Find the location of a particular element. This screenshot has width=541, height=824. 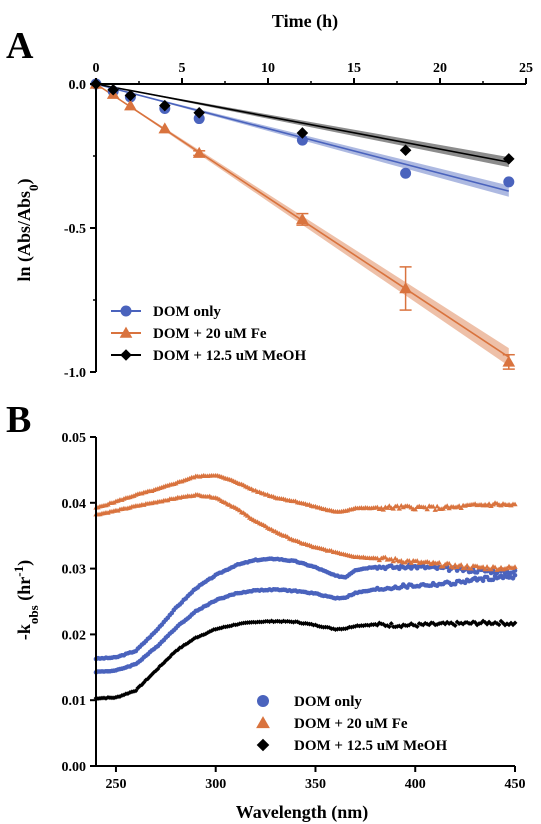

panel-a-ytick-label: -1.0 is located at coordinates (75, 373).